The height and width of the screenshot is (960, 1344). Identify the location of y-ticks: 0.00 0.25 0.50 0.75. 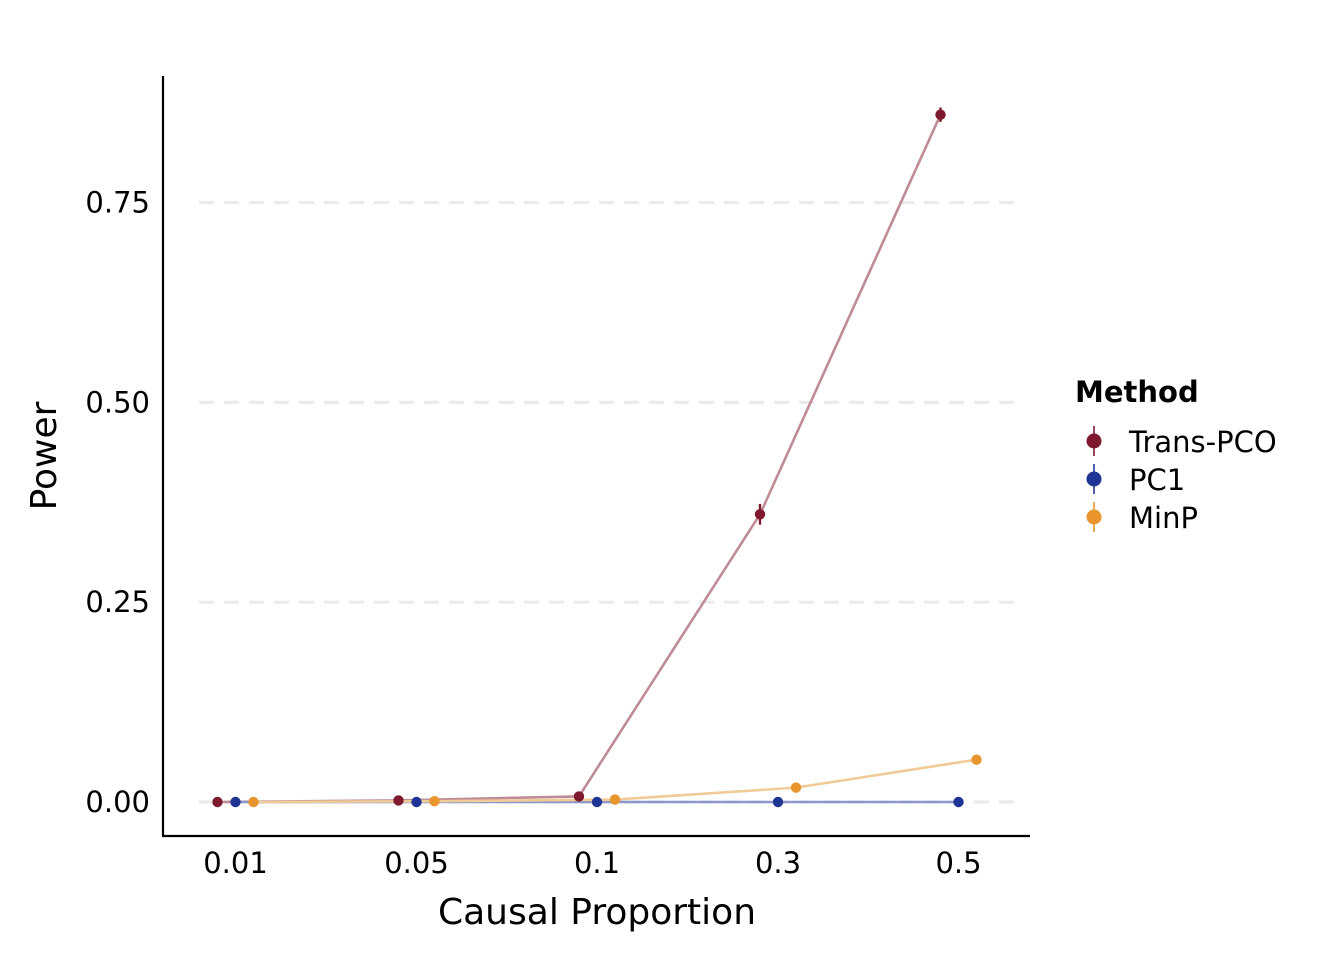
(117, 502).